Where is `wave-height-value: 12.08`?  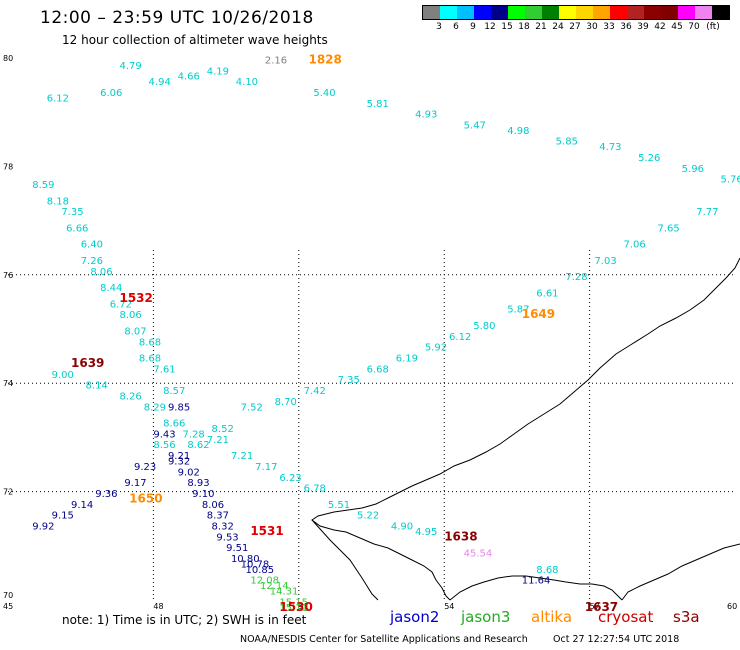 wave-height-value: 12.08 is located at coordinates (264, 581).